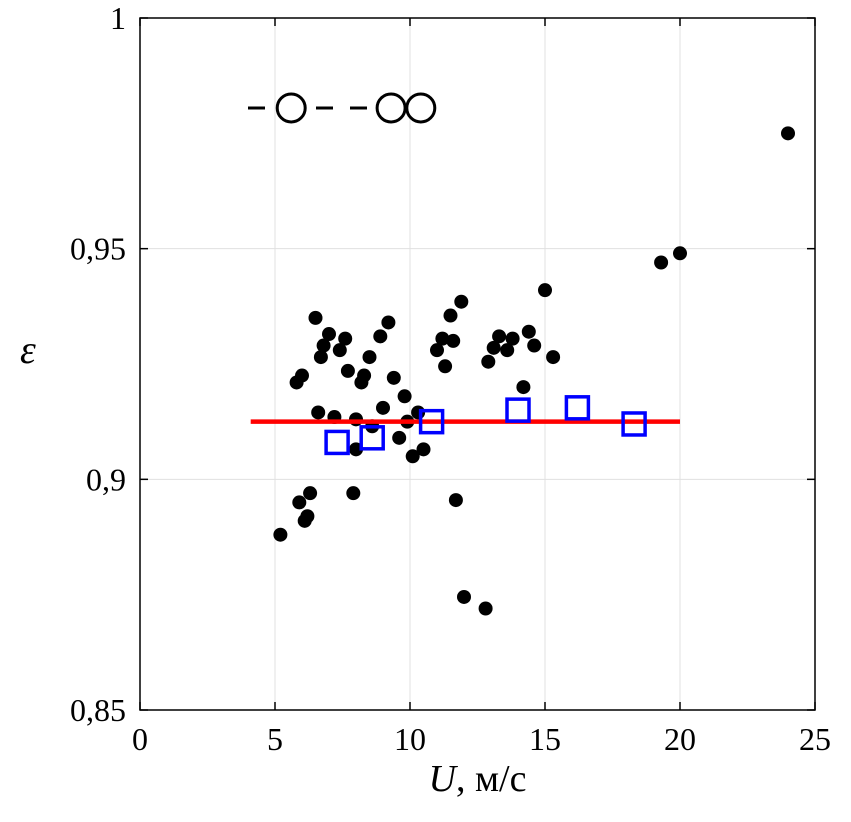  Describe the element at coordinates (545, 739) in the screenshot. I see `svg-text: 15` at that location.